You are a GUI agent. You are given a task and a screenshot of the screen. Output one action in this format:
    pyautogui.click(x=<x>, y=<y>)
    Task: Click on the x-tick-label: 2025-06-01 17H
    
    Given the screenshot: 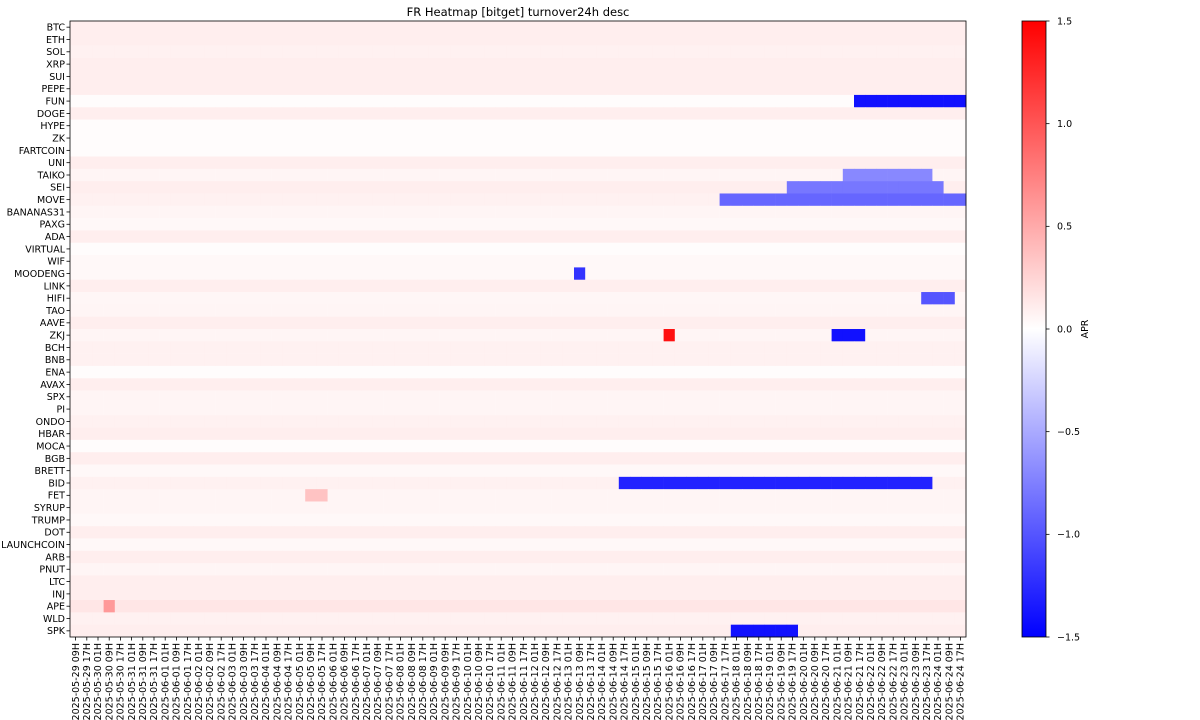 What is the action you would take?
    pyautogui.click(x=188, y=681)
    